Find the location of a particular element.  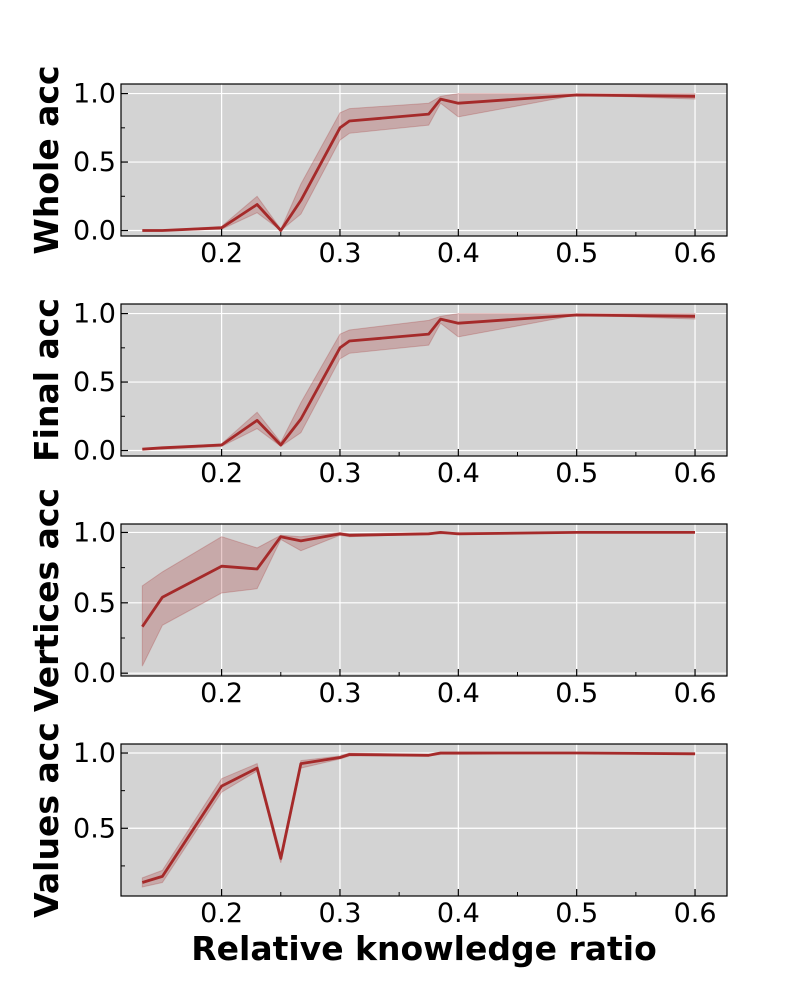

y-axis-title: Values acc is located at coordinates (46, 820).